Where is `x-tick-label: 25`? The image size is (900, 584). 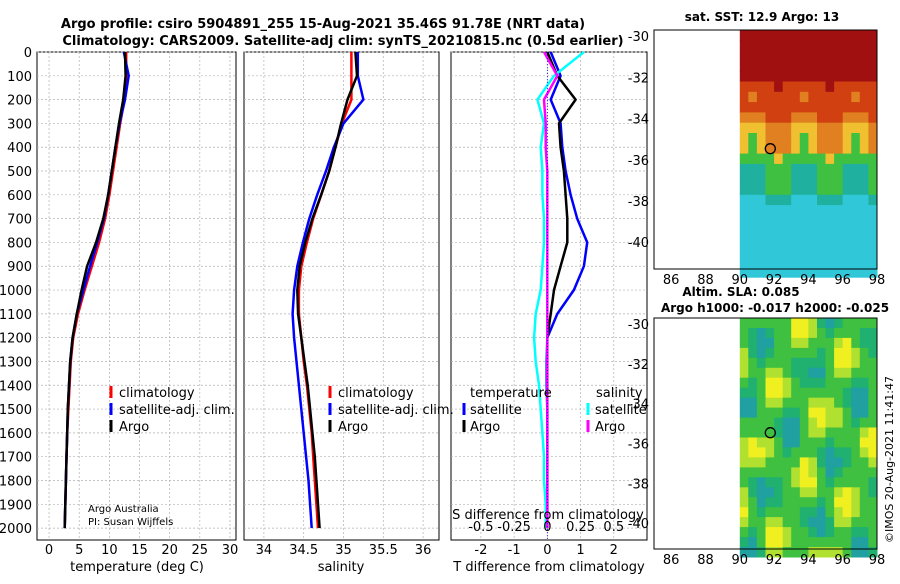 x-tick-label: 25 is located at coordinates (200, 550).